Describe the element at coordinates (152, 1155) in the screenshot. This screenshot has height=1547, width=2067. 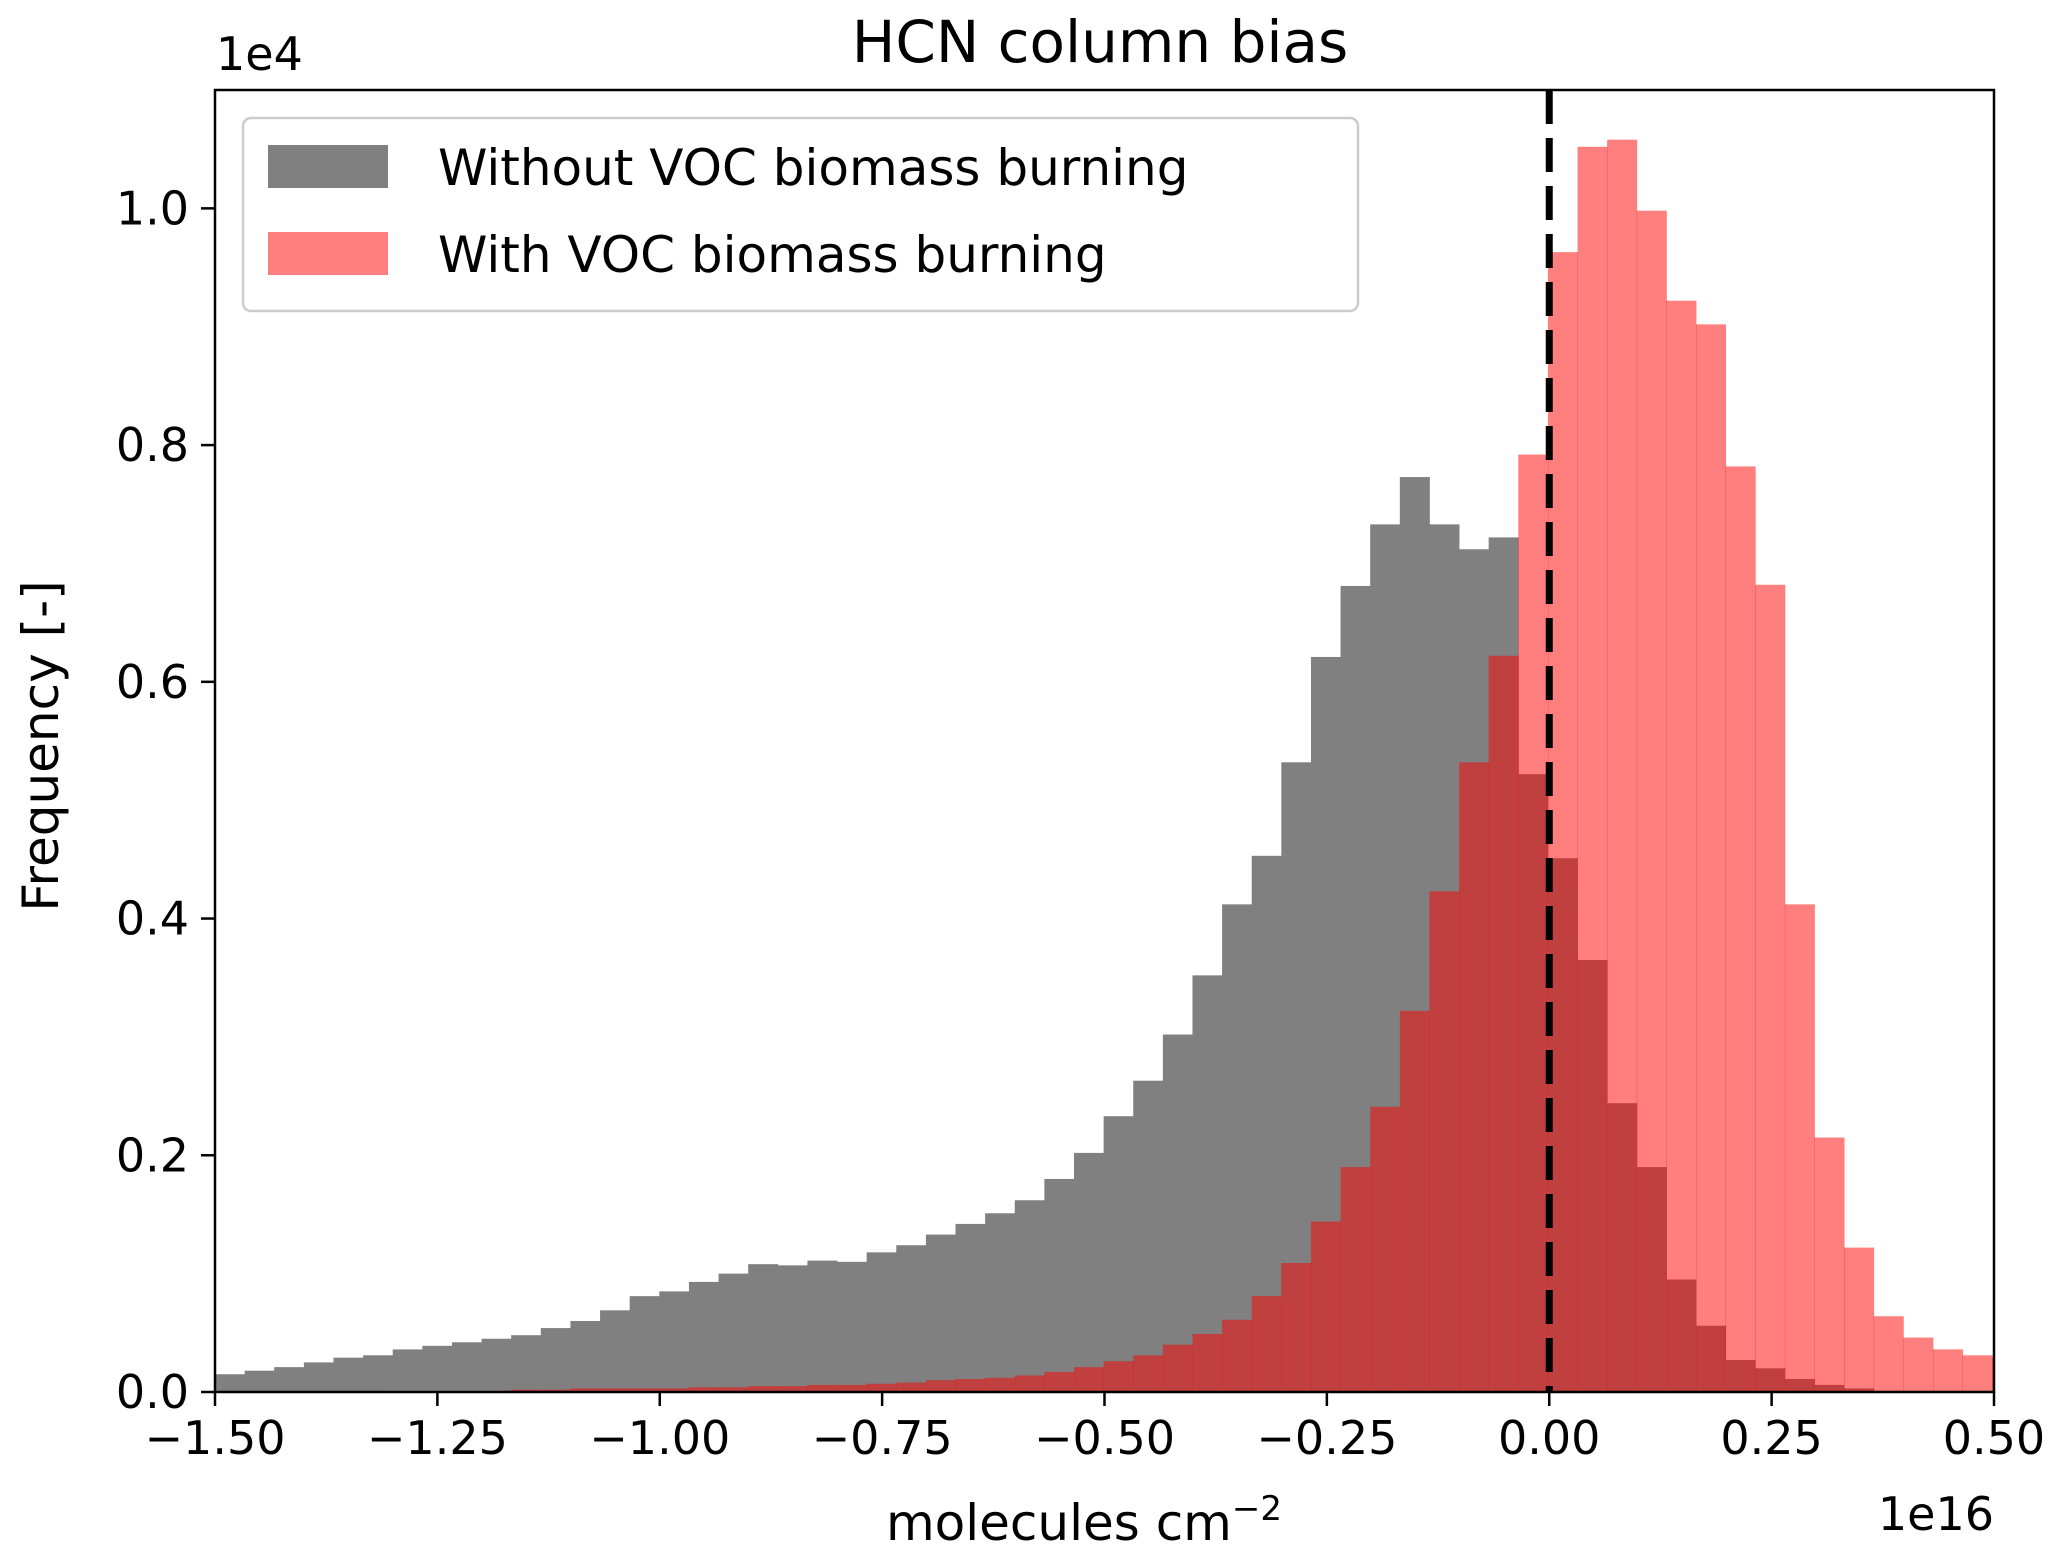
I see `y-tick-label-1: 0.2` at that location.